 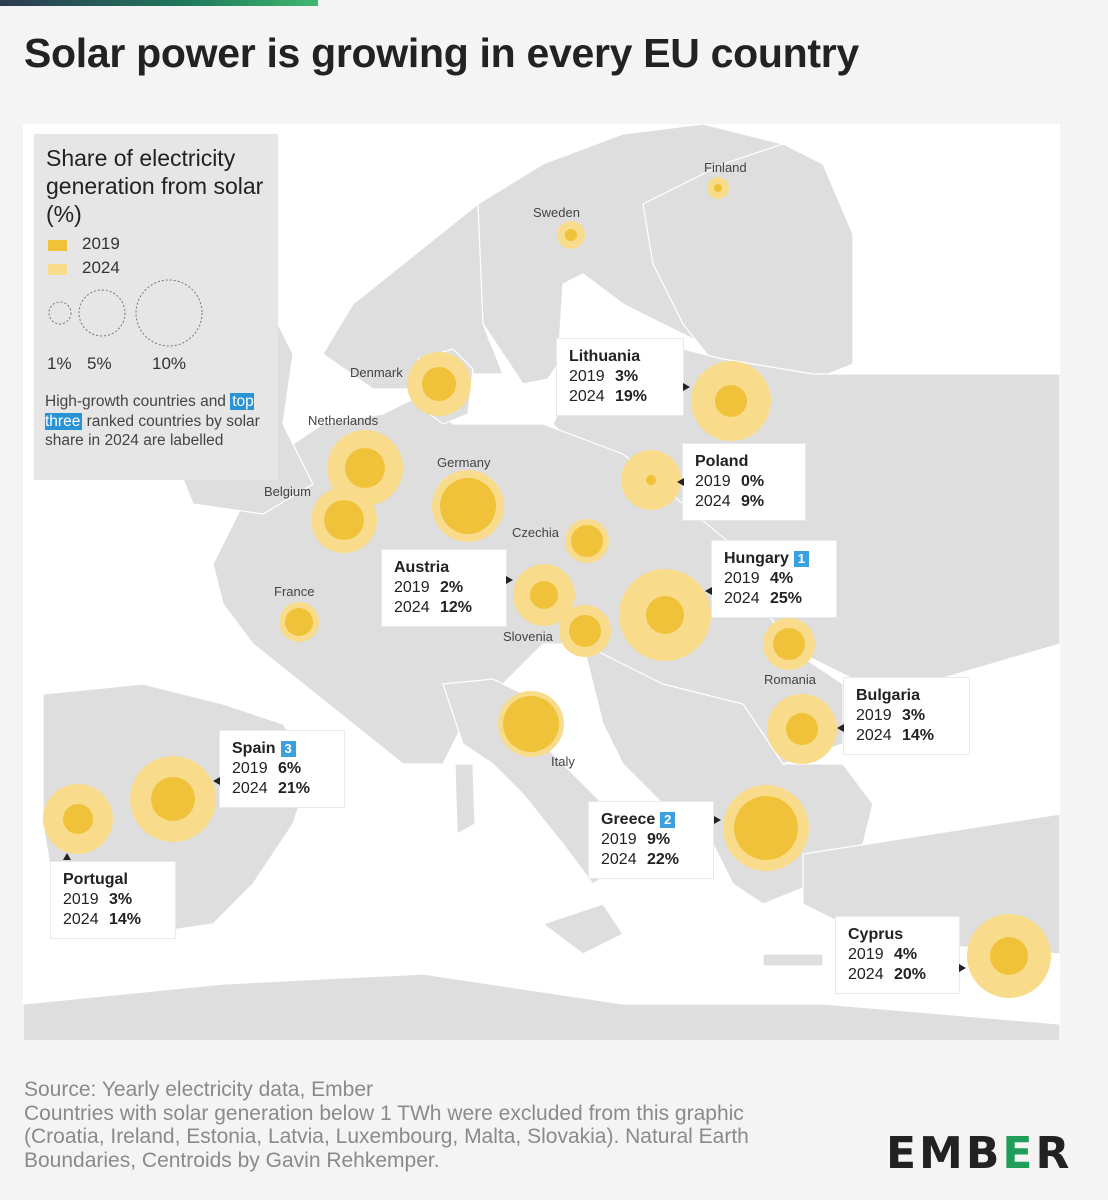 I want to click on country-name: Lithuania, so click(x=605, y=356).